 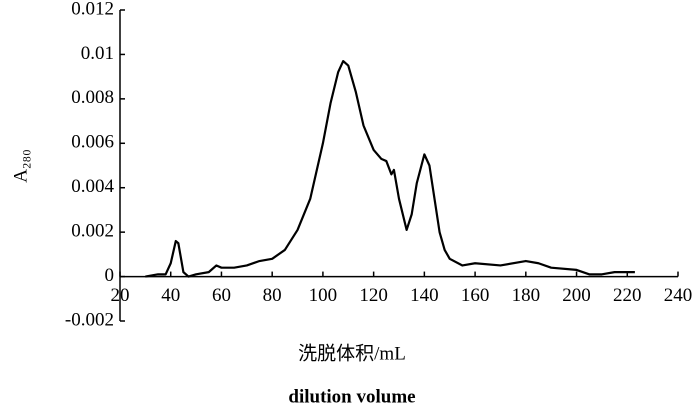 I want to click on x-tick-label: 240, so click(x=678, y=295).